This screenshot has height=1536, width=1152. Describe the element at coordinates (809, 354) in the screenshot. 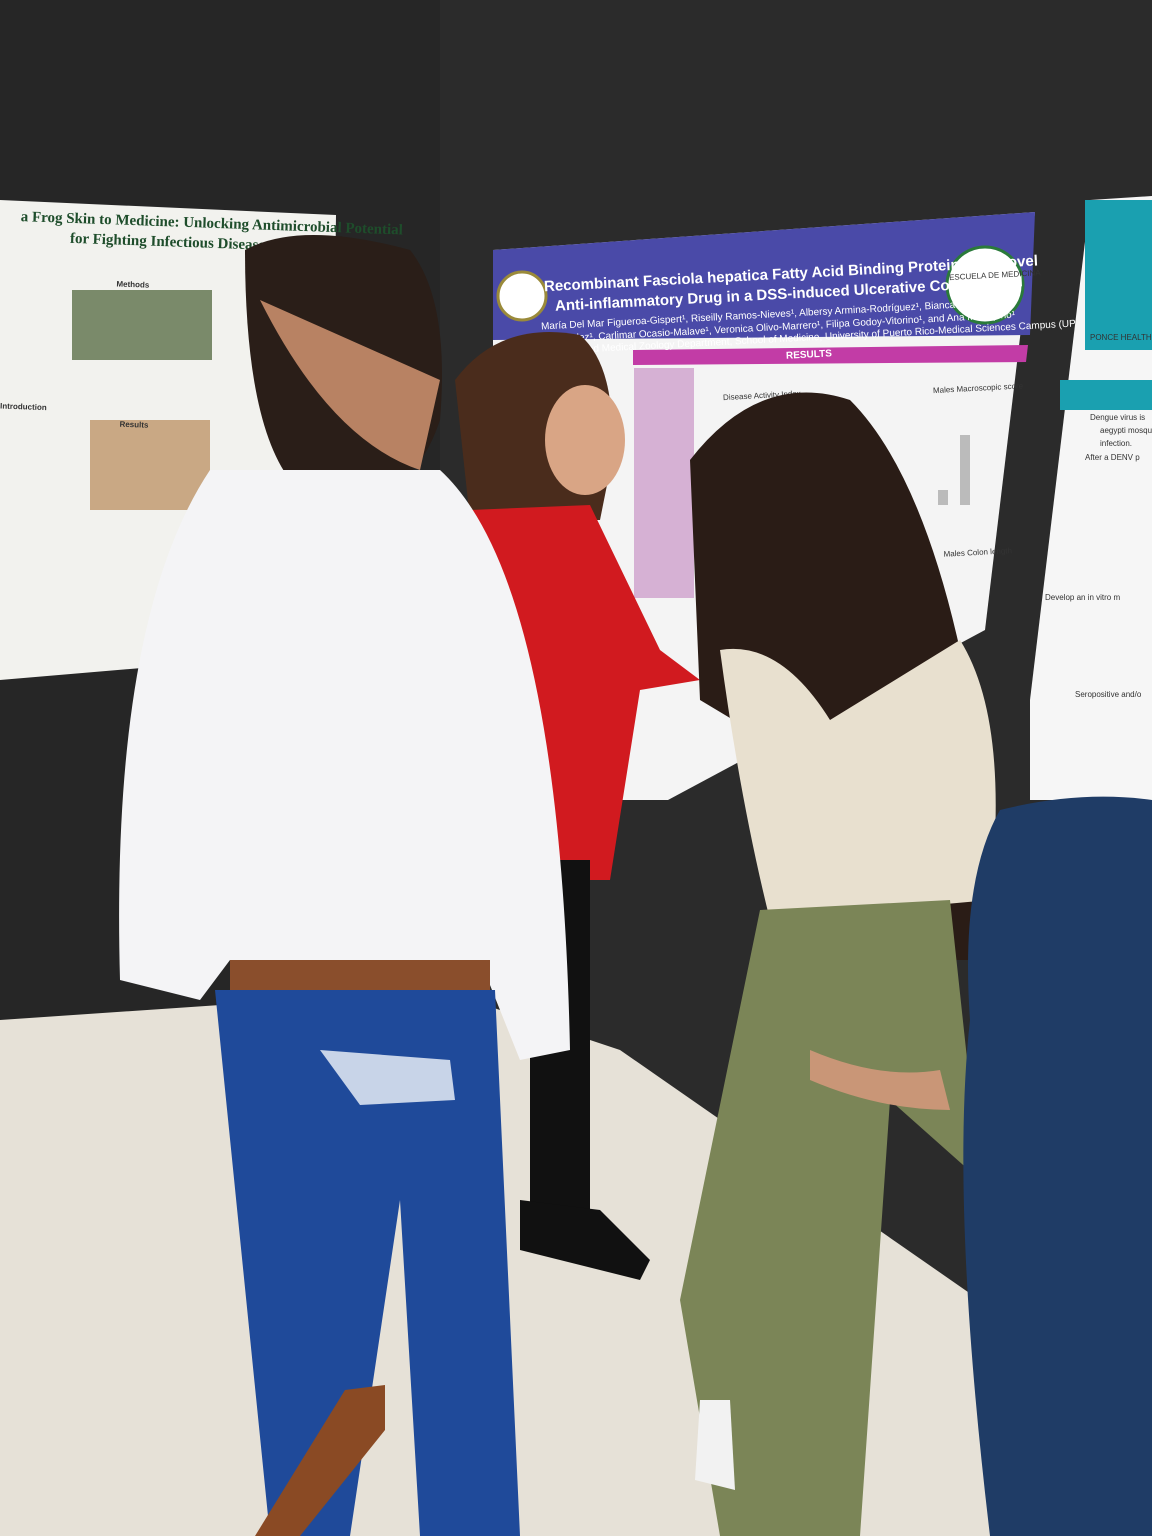

I see `section-heading: RESULTS` at that location.